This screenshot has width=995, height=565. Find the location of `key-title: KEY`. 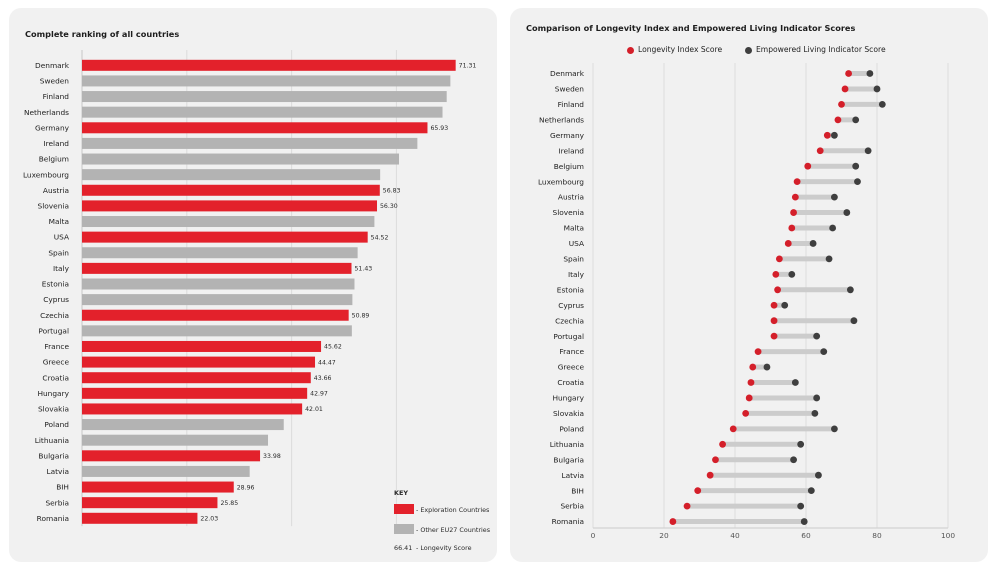

key-title: KEY is located at coordinates (401, 493).